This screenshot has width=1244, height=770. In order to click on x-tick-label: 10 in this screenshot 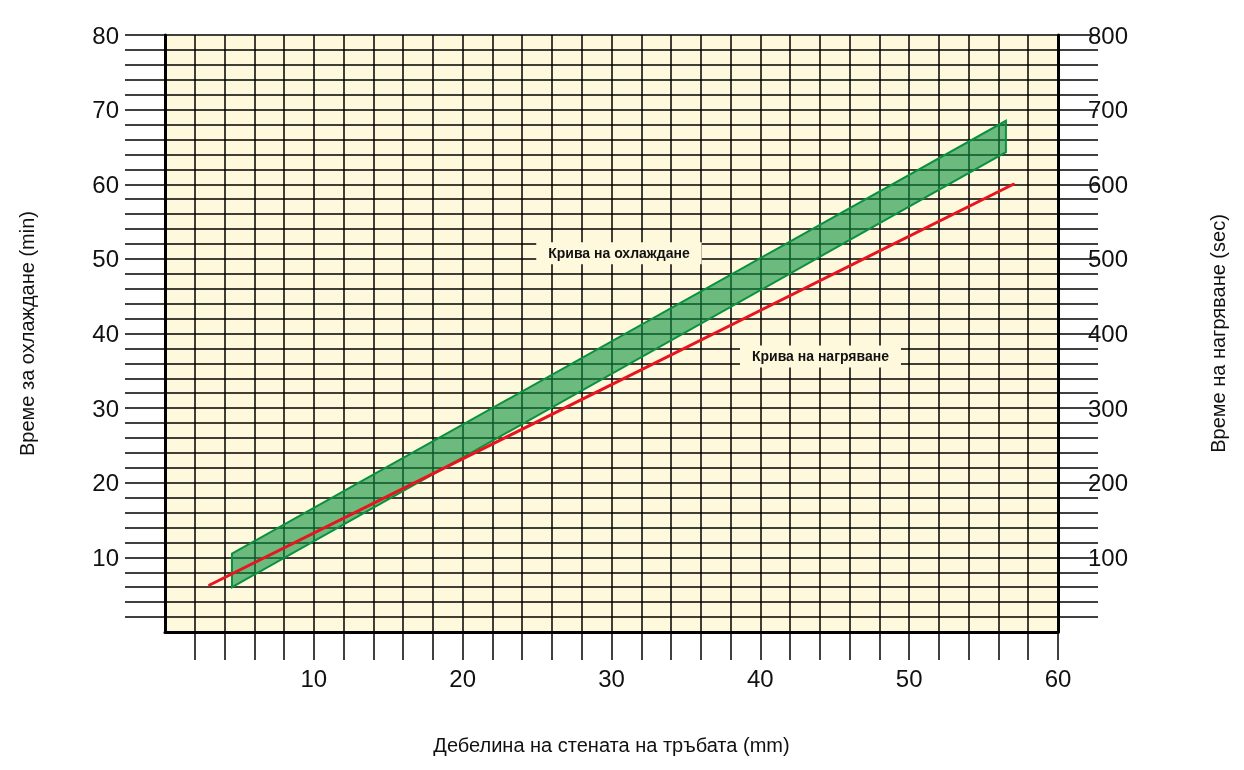, I will do `click(314, 678)`.